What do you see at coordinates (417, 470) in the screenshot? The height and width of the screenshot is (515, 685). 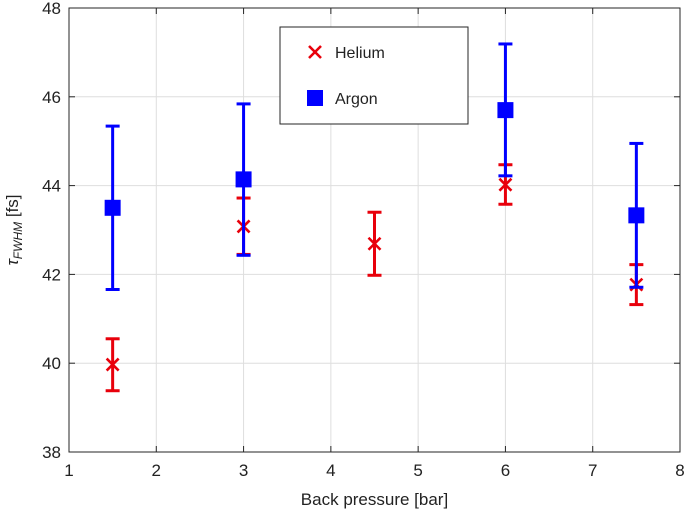 I see `x-tick-label: 5` at bounding box center [417, 470].